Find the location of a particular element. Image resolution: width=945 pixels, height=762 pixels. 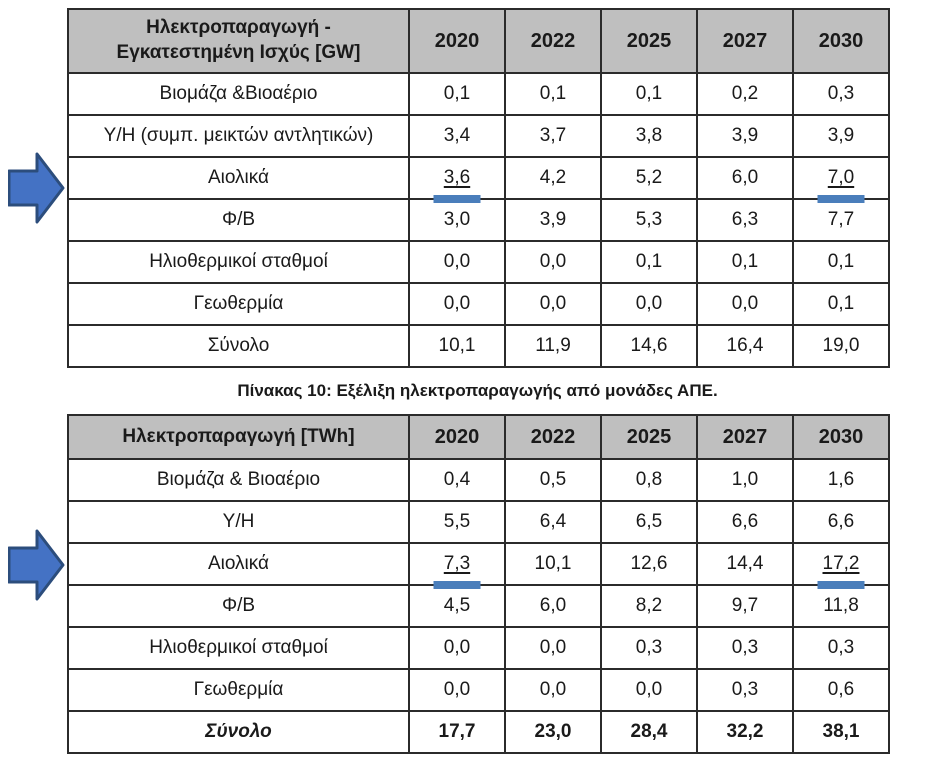

value-cell: 5,5 is located at coordinates (457, 522).